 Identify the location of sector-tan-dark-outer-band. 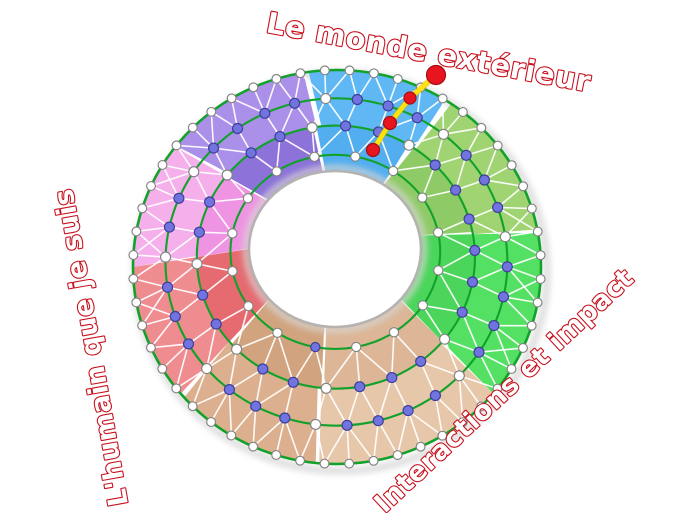
(251, 402).